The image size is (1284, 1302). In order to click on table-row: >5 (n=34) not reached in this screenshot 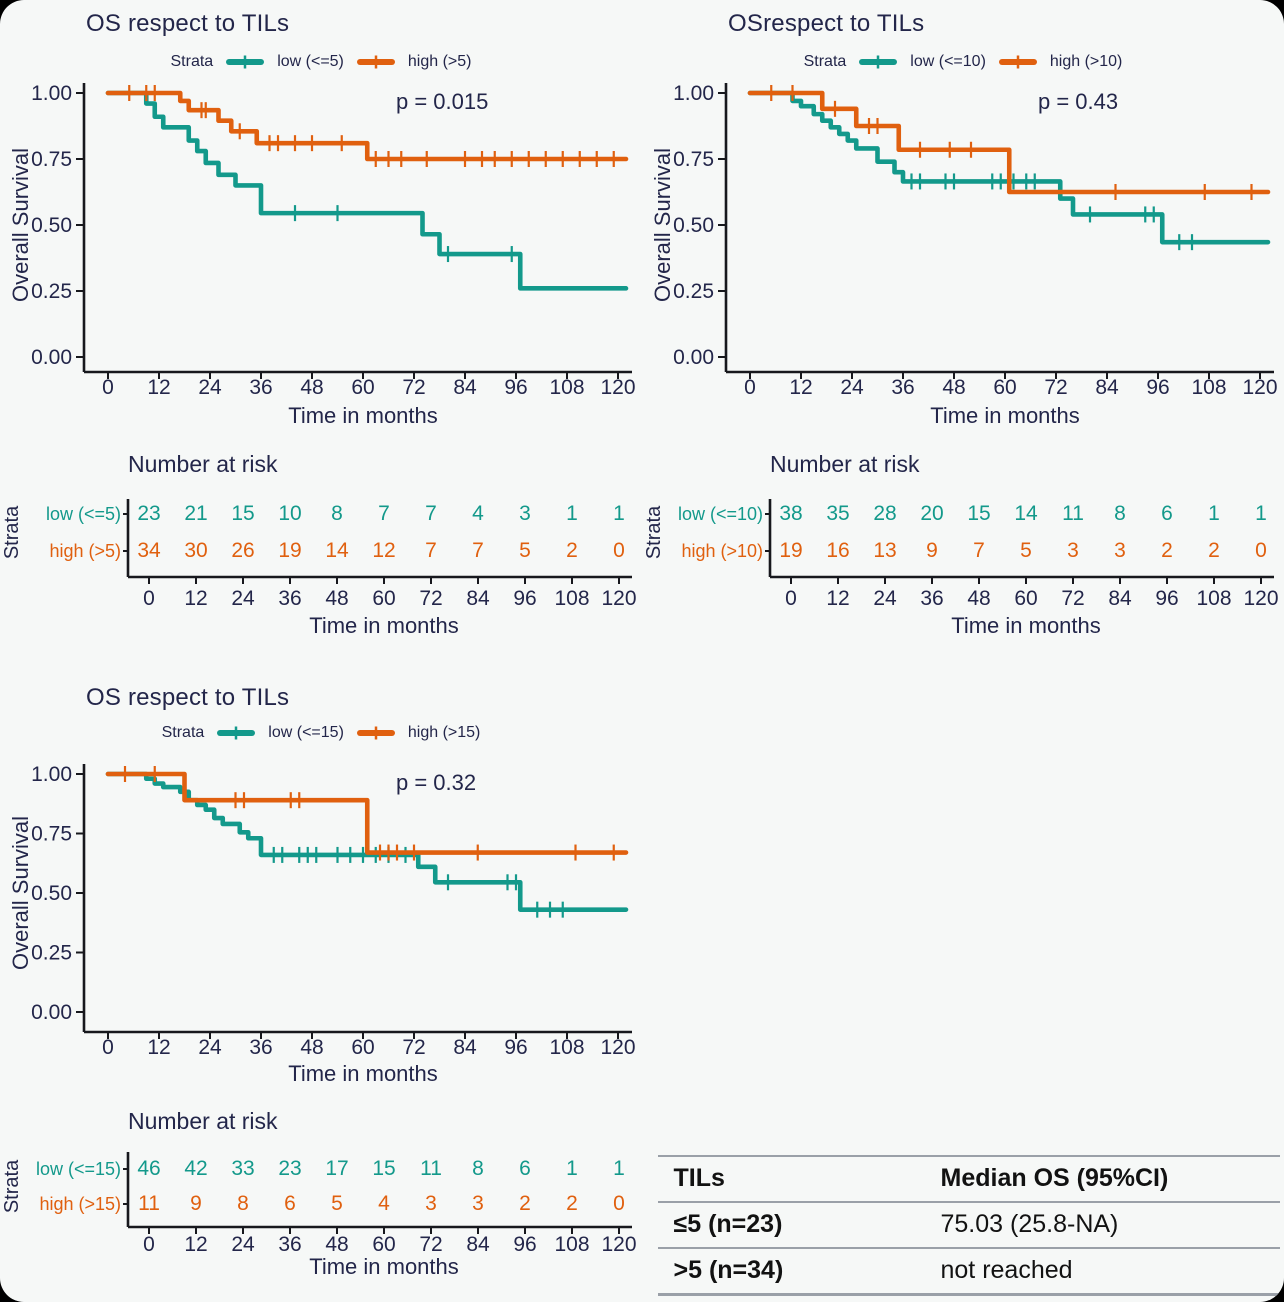, I will do `click(969, 1271)`.